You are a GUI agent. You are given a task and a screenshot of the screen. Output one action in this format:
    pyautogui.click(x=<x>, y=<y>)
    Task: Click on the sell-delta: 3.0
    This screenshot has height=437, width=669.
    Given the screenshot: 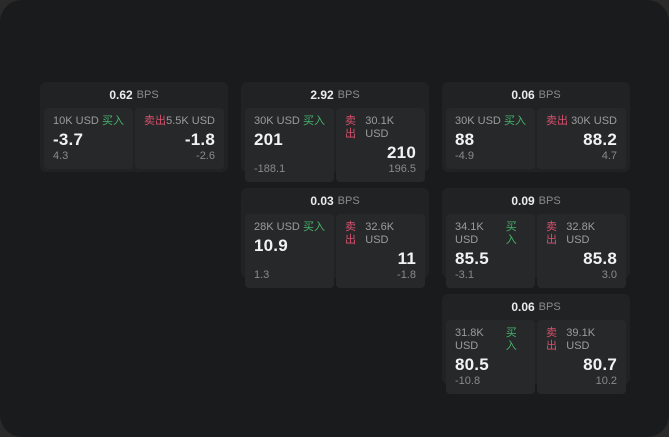 What is the action you would take?
    pyautogui.click(x=609, y=275)
    